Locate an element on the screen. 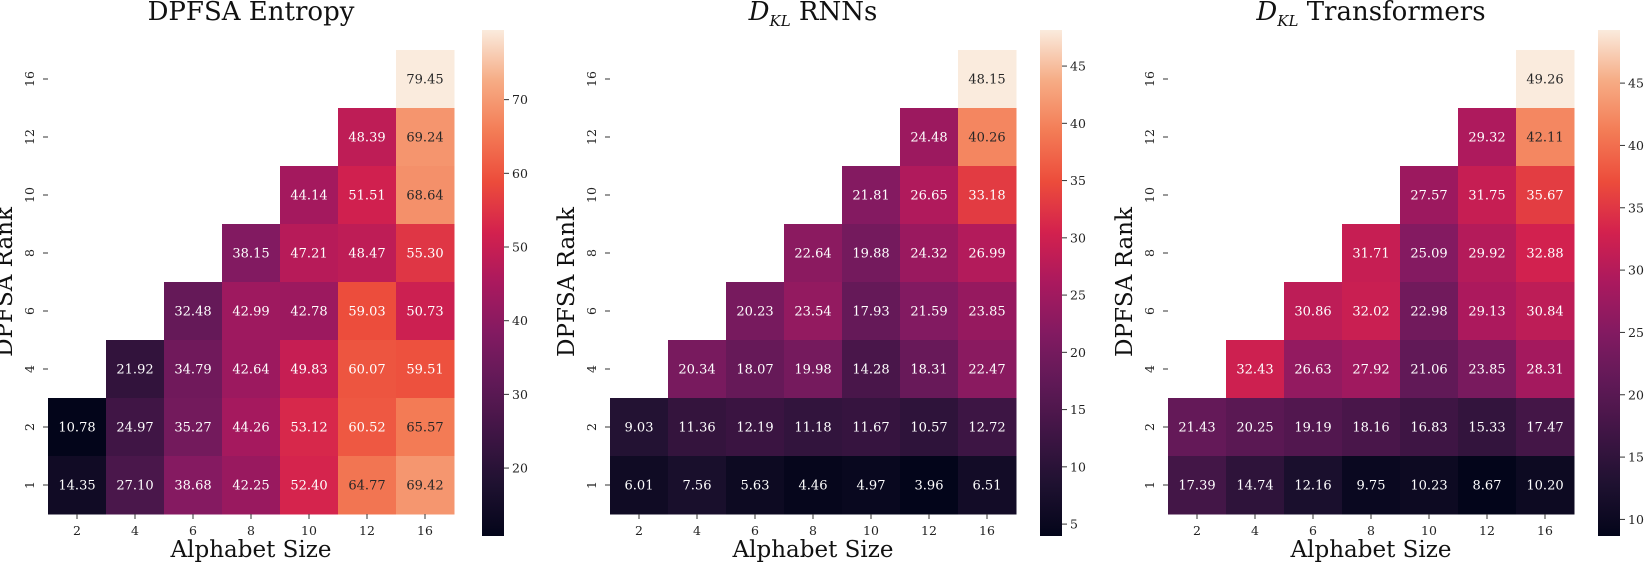 This screenshot has width=1644, height=564. cell-label: 55.30 is located at coordinates (424, 254).